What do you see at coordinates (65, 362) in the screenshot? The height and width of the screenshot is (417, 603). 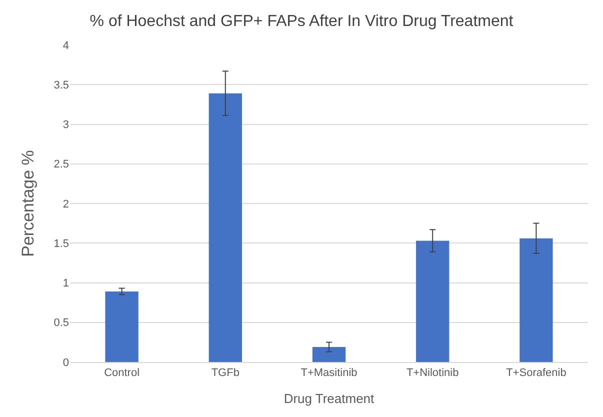 I see `y-tick-label: 0` at bounding box center [65, 362].